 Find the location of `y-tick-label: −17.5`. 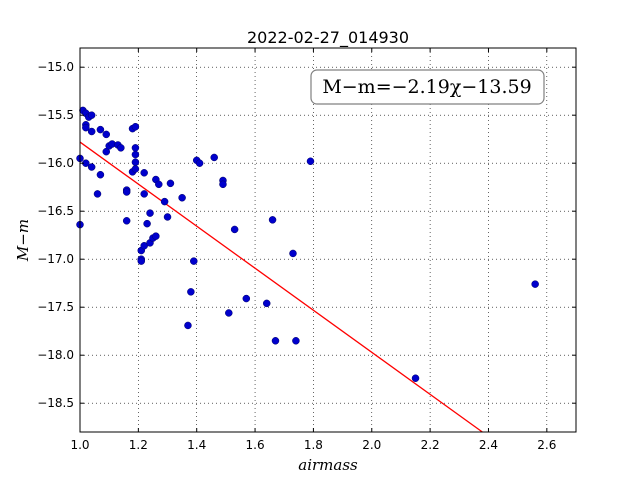

y-tick-label: −17.5 is located at coordinates (55, 307).